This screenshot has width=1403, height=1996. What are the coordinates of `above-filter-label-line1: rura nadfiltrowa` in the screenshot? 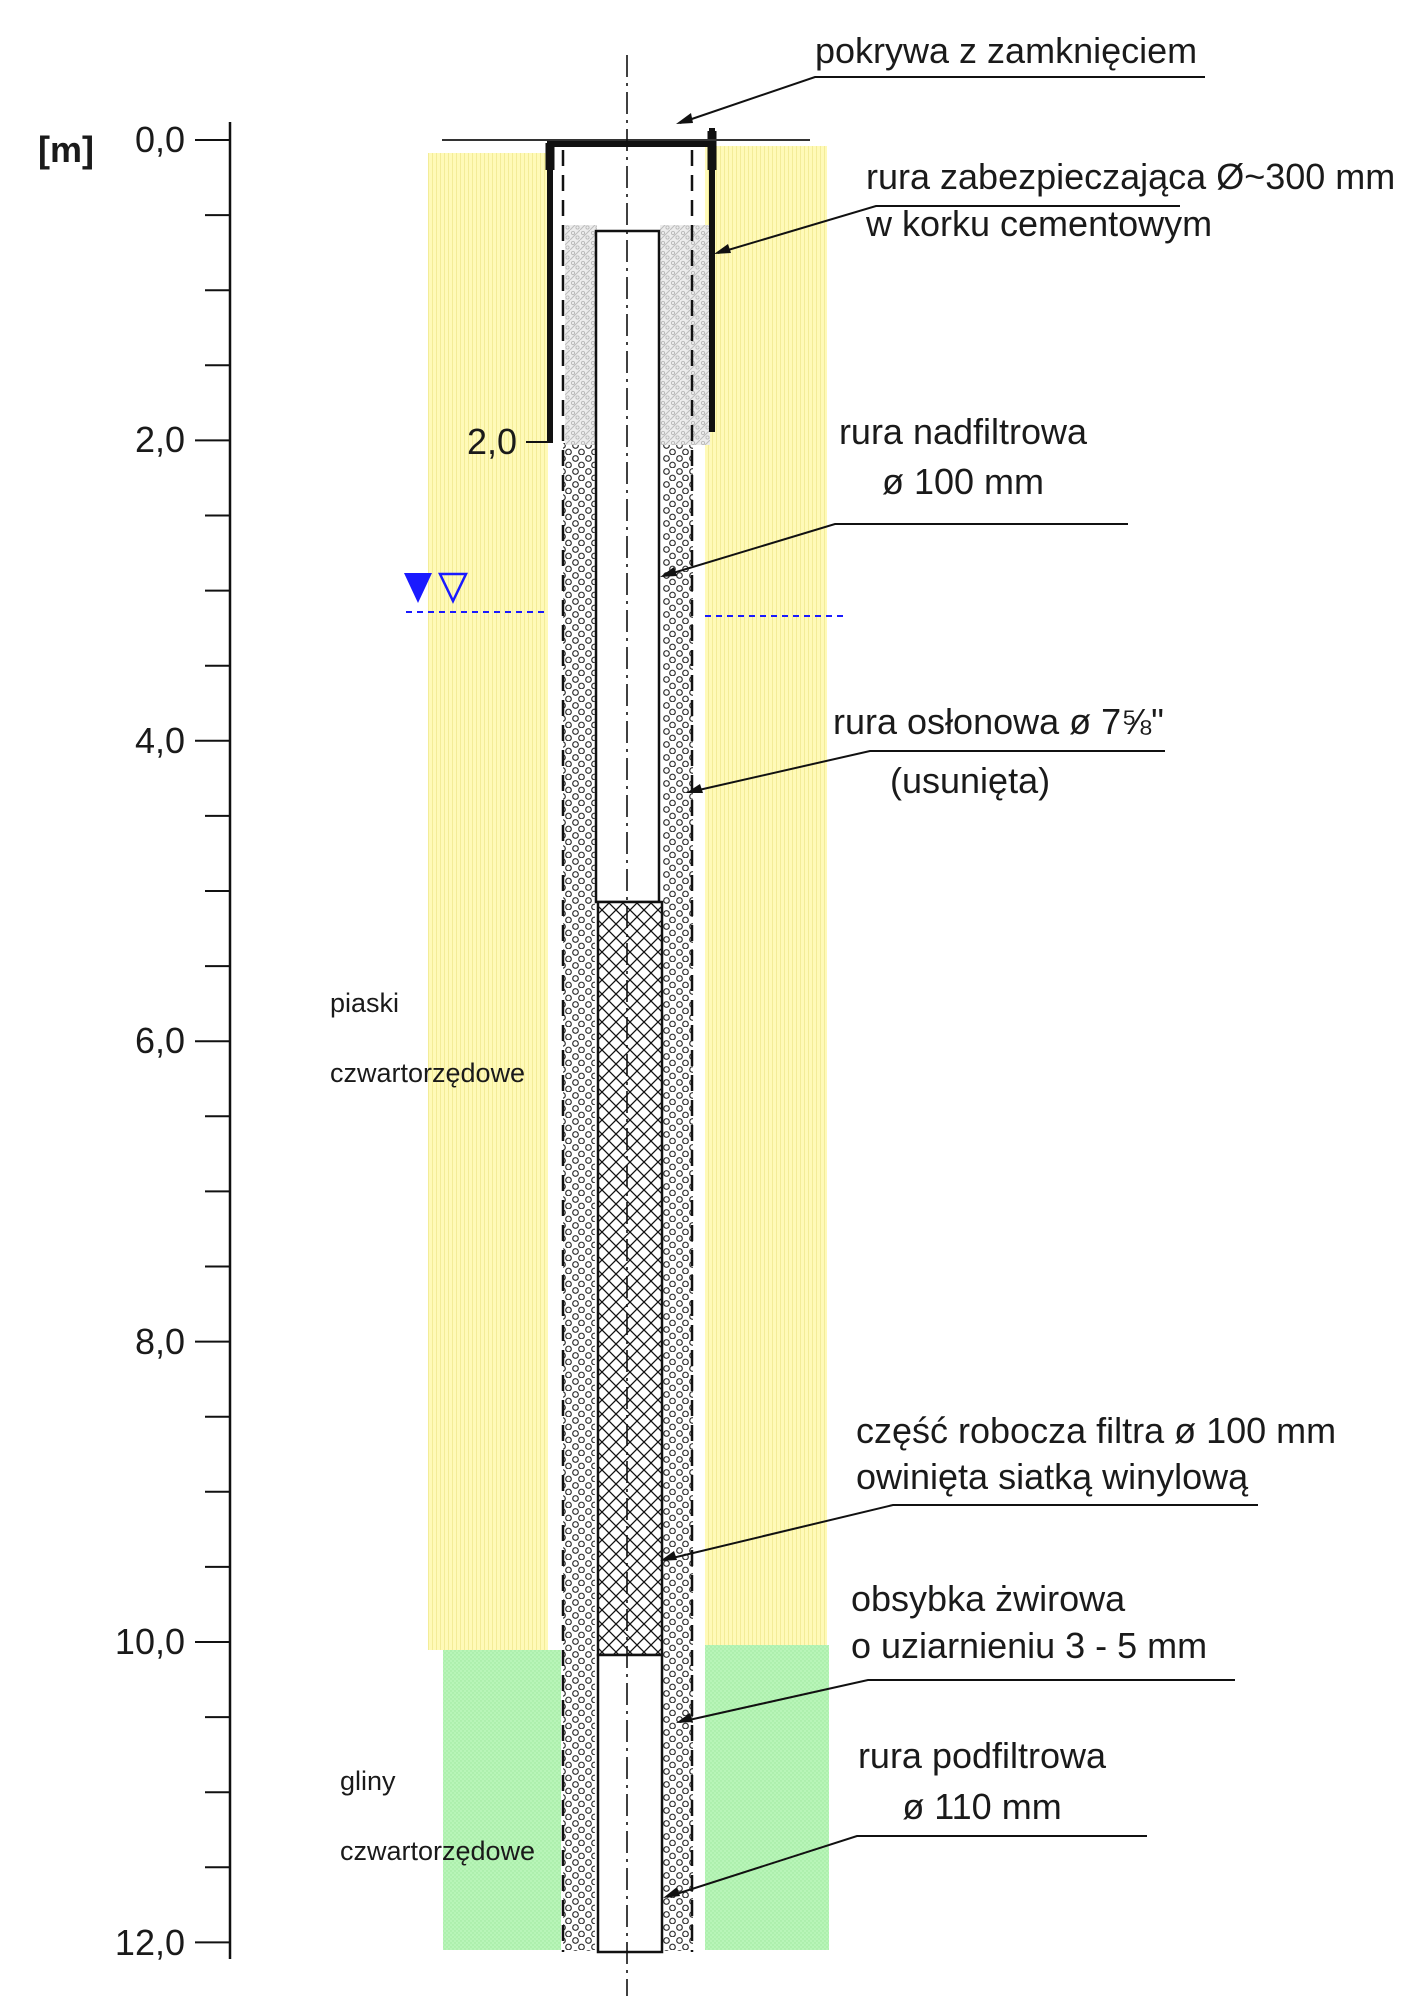 It's located at (963, 431).